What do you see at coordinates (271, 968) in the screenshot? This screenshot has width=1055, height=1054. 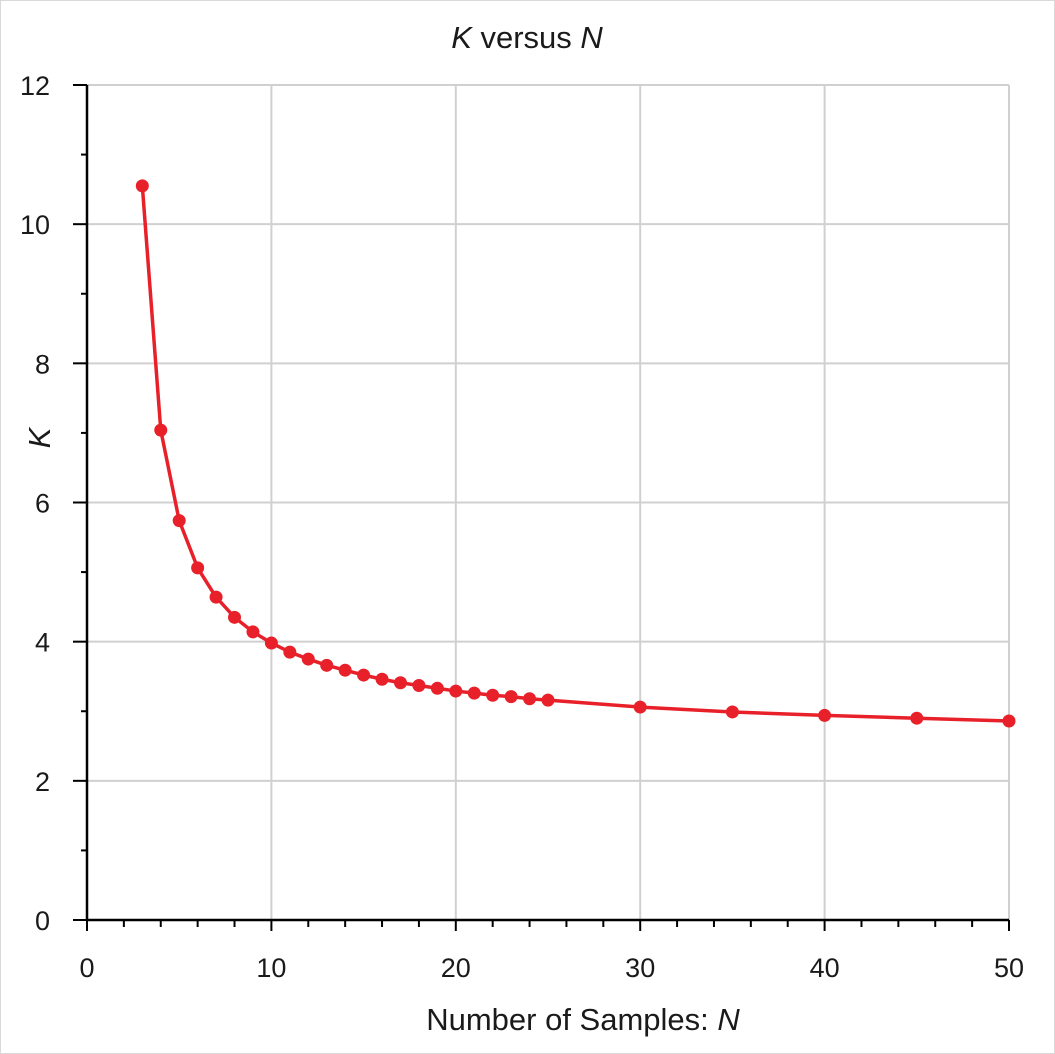 I see `x-tick-label: 10` at bounding box center [271, 968].